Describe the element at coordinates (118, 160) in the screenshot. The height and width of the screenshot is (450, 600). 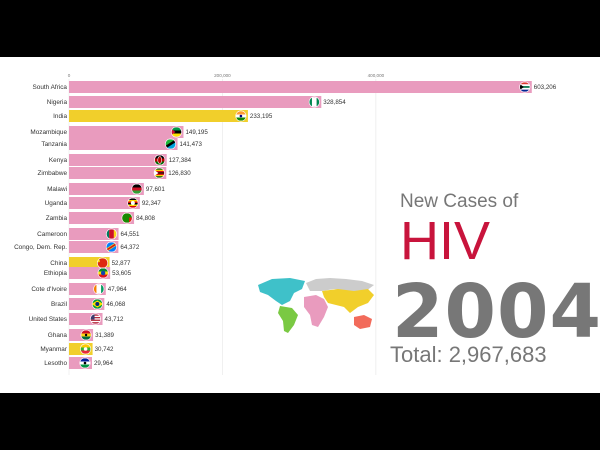
I see `bar-kenya` at that location.